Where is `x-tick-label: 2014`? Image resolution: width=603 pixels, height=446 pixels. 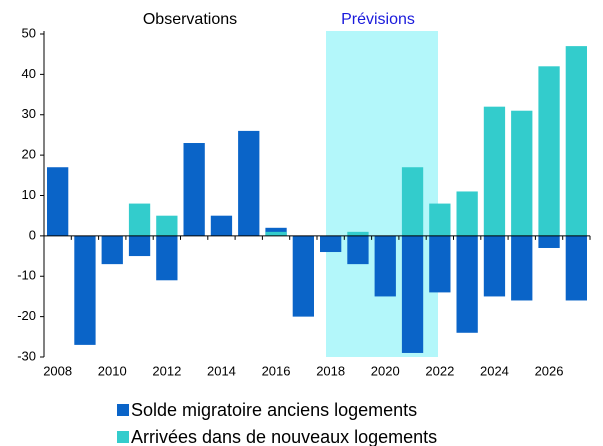 x-tick-label: 2014 is located at coordinates (221, 370).